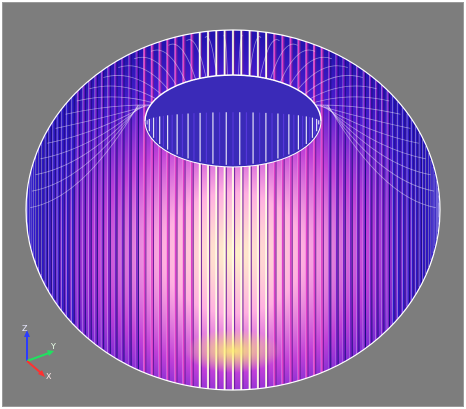  I want to click on z-arrow-icon, so click(27, 333).